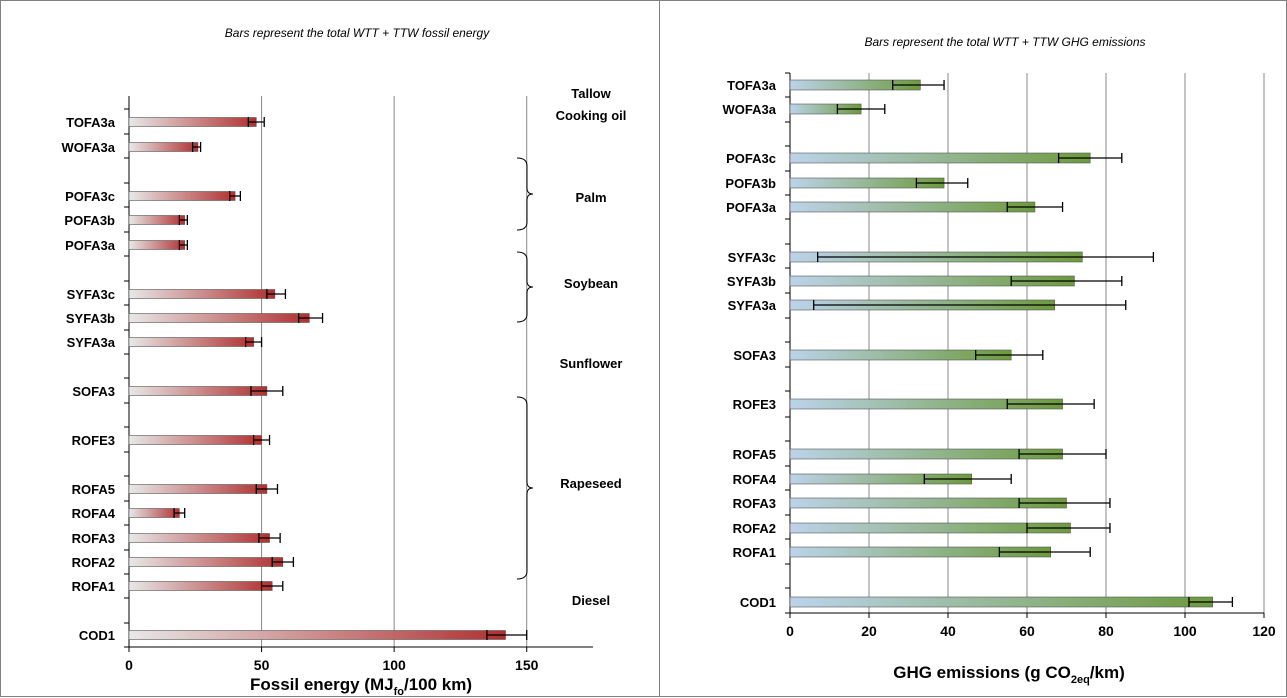 The height and width of the screenshot is (698, 1287). I want to click on x-axis-title-subscript: 2eq, so click(1080, 680).